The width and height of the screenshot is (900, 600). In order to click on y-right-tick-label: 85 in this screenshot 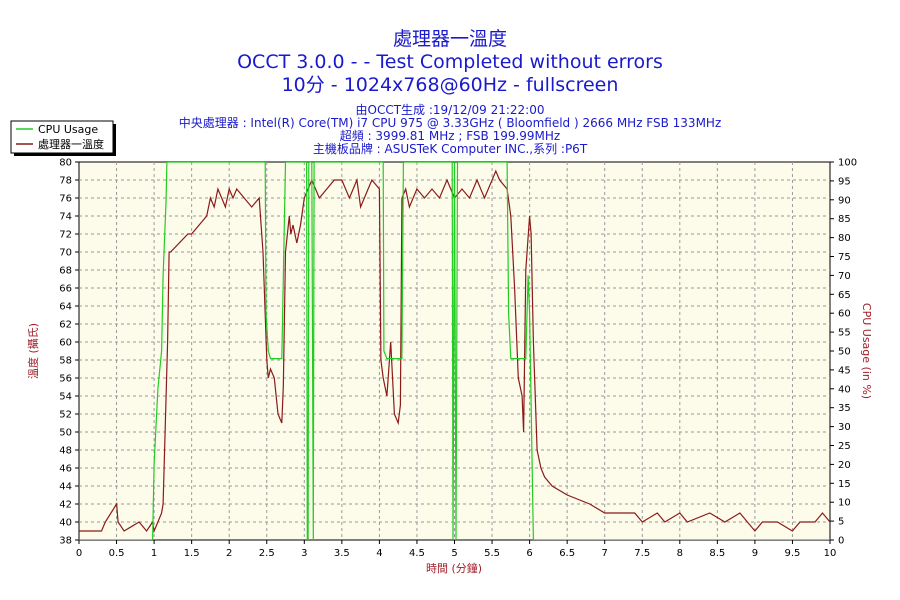, I will do `click(844, 219)`.